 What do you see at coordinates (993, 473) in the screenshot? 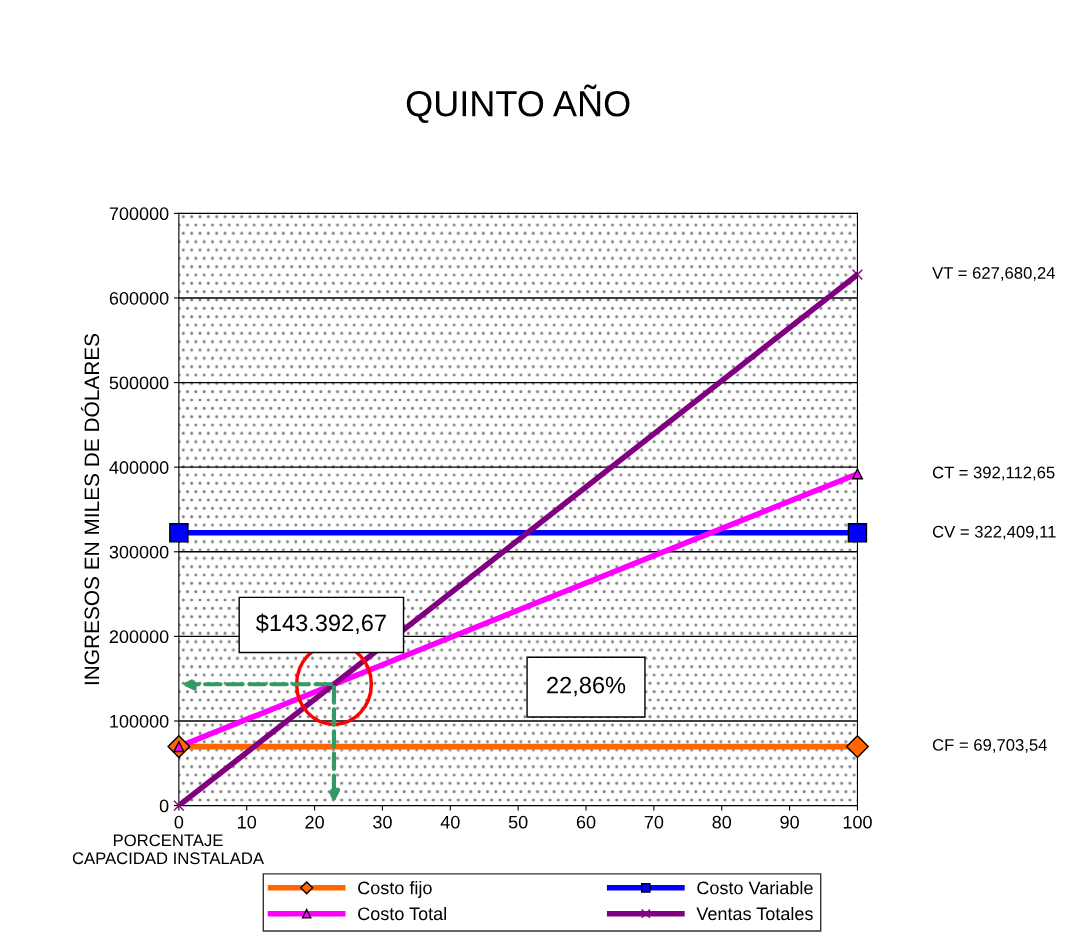
I see `text: CT = 392,112,65` at bounding box center [993, 473].